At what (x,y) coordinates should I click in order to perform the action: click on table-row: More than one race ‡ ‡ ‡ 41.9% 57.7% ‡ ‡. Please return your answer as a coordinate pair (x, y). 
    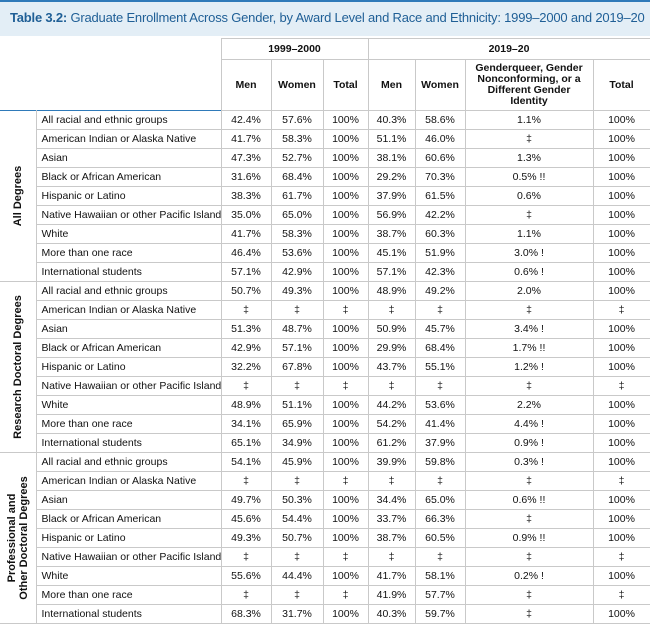
    Looking at the image, I should click on (325, 595).